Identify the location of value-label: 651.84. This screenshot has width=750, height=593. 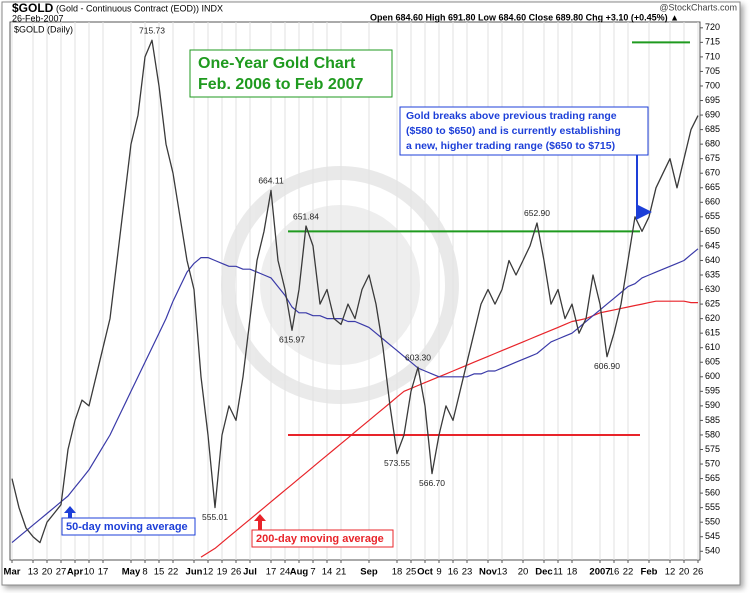
(306, 216).